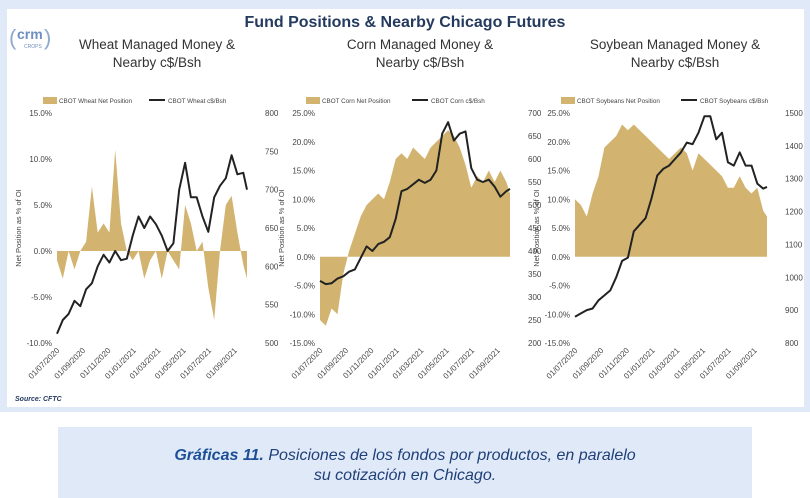 This screenshot has width=810, height=498. I want to click on right-tick-label: 400, so click(535, 251).